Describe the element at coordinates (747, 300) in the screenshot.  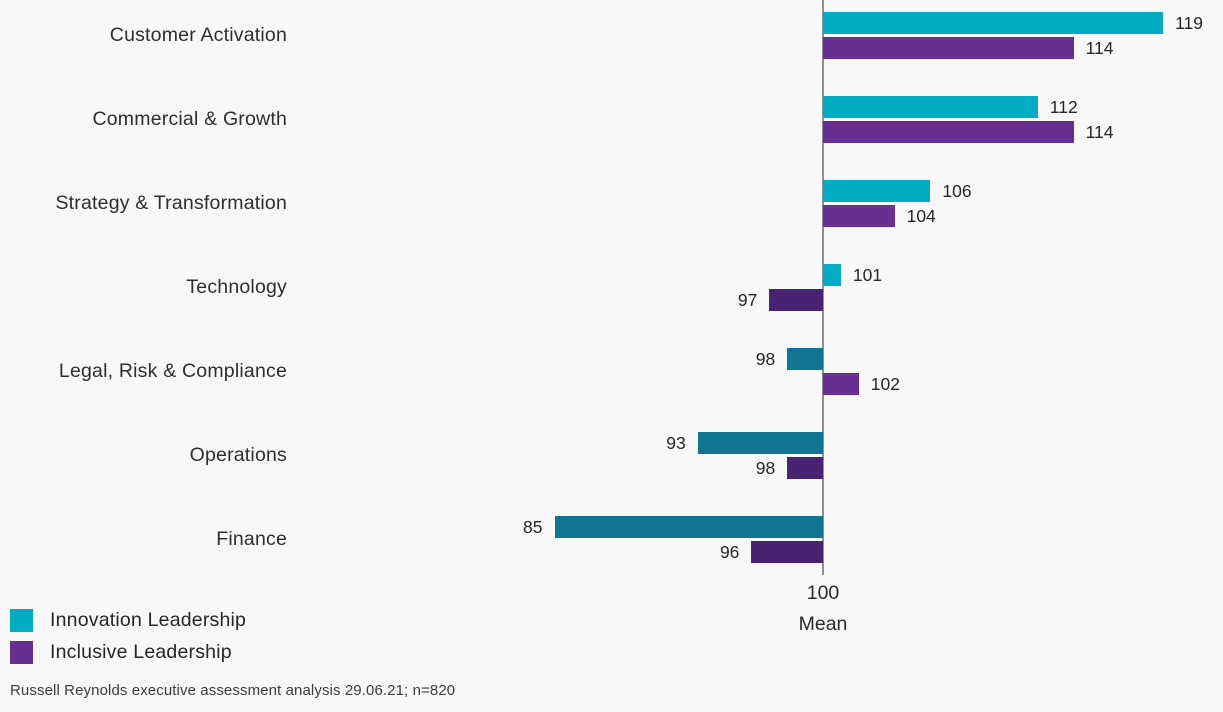
I see `value-label: 97` at that location.